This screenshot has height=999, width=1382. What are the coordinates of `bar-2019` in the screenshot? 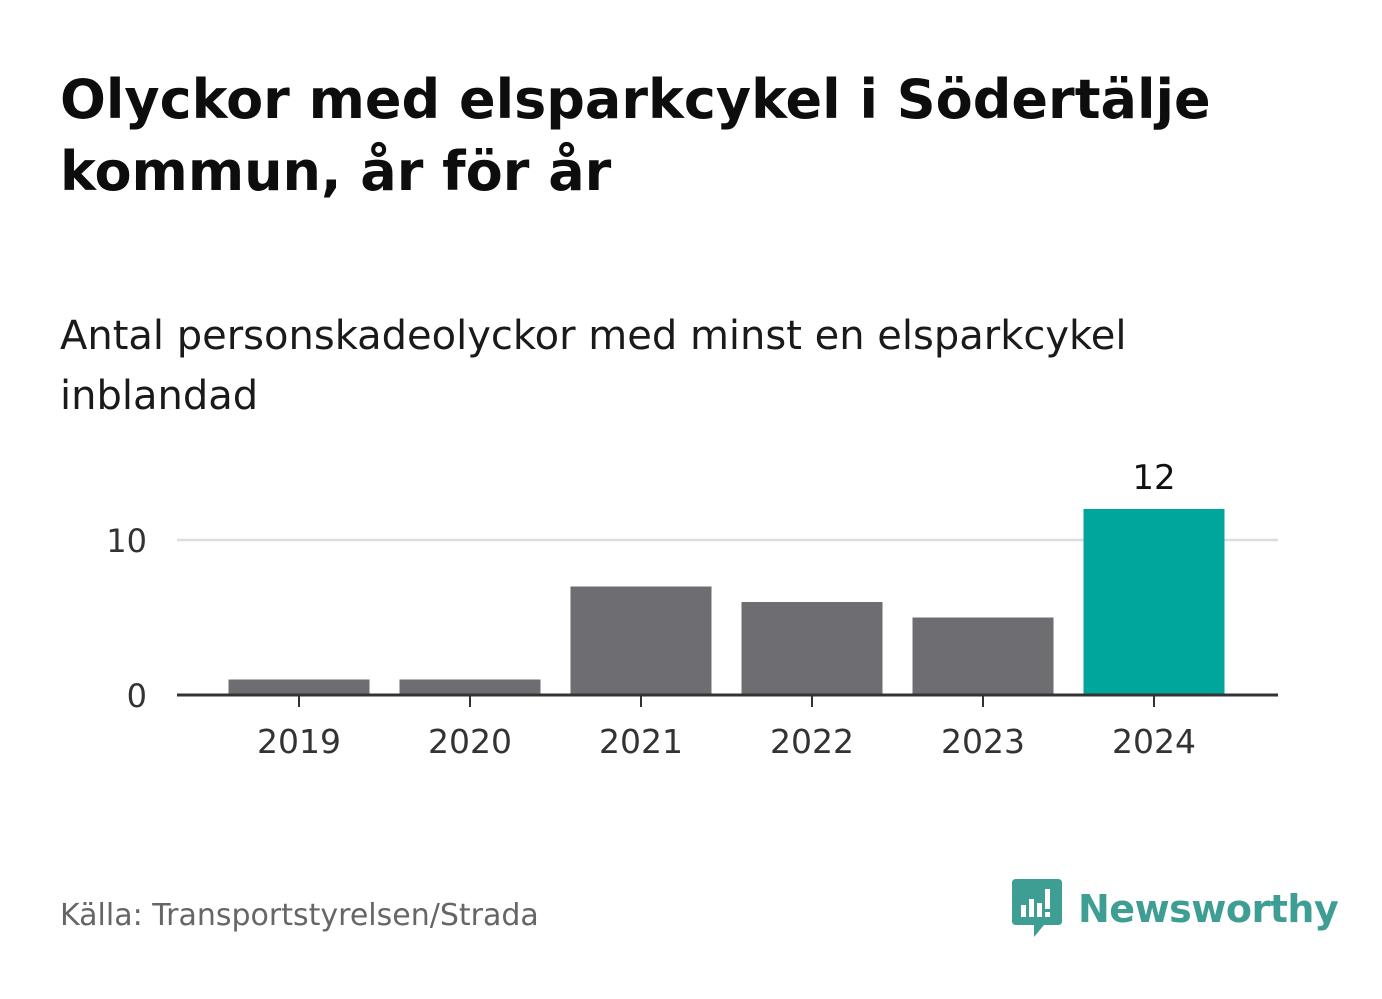 It's located at (299, 687).